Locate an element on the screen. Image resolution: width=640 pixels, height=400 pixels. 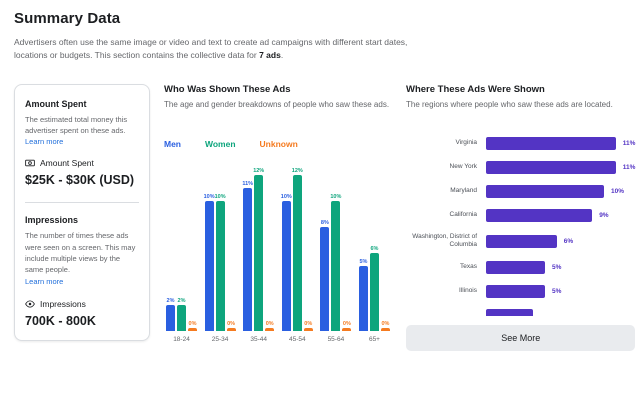
age-group: 2% 2% 0% 18-24 is located at coordinates (181, 251).